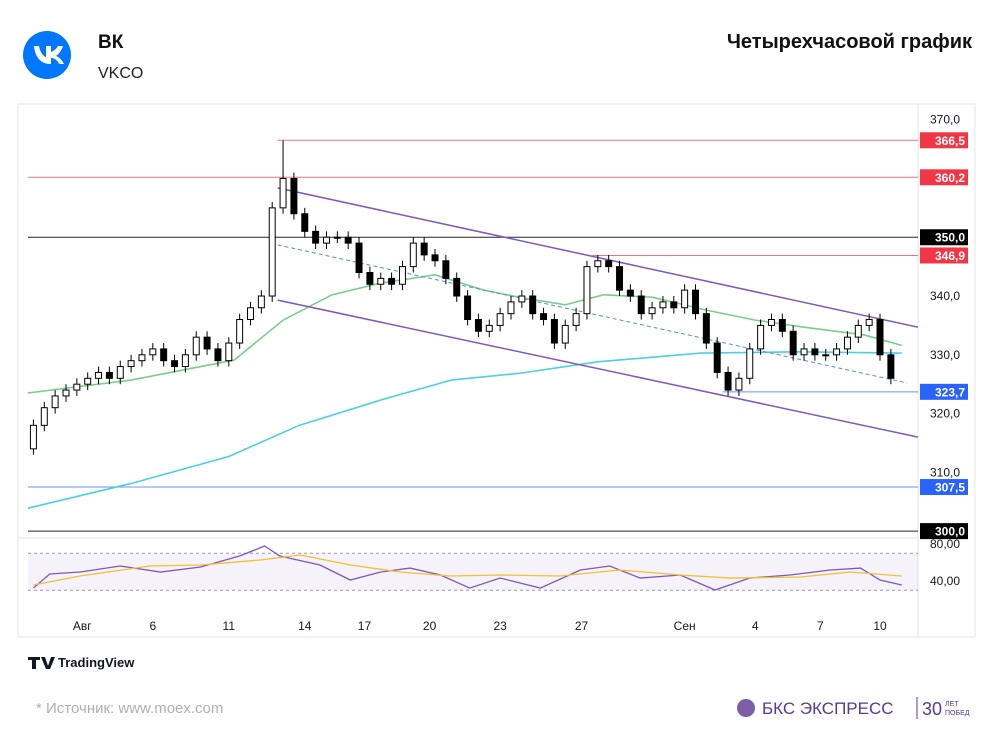 The image size is (1000, 749). Describe the element at coordinates (950, 238) in the screenshot. I see `level-label: 350,0` at that location.